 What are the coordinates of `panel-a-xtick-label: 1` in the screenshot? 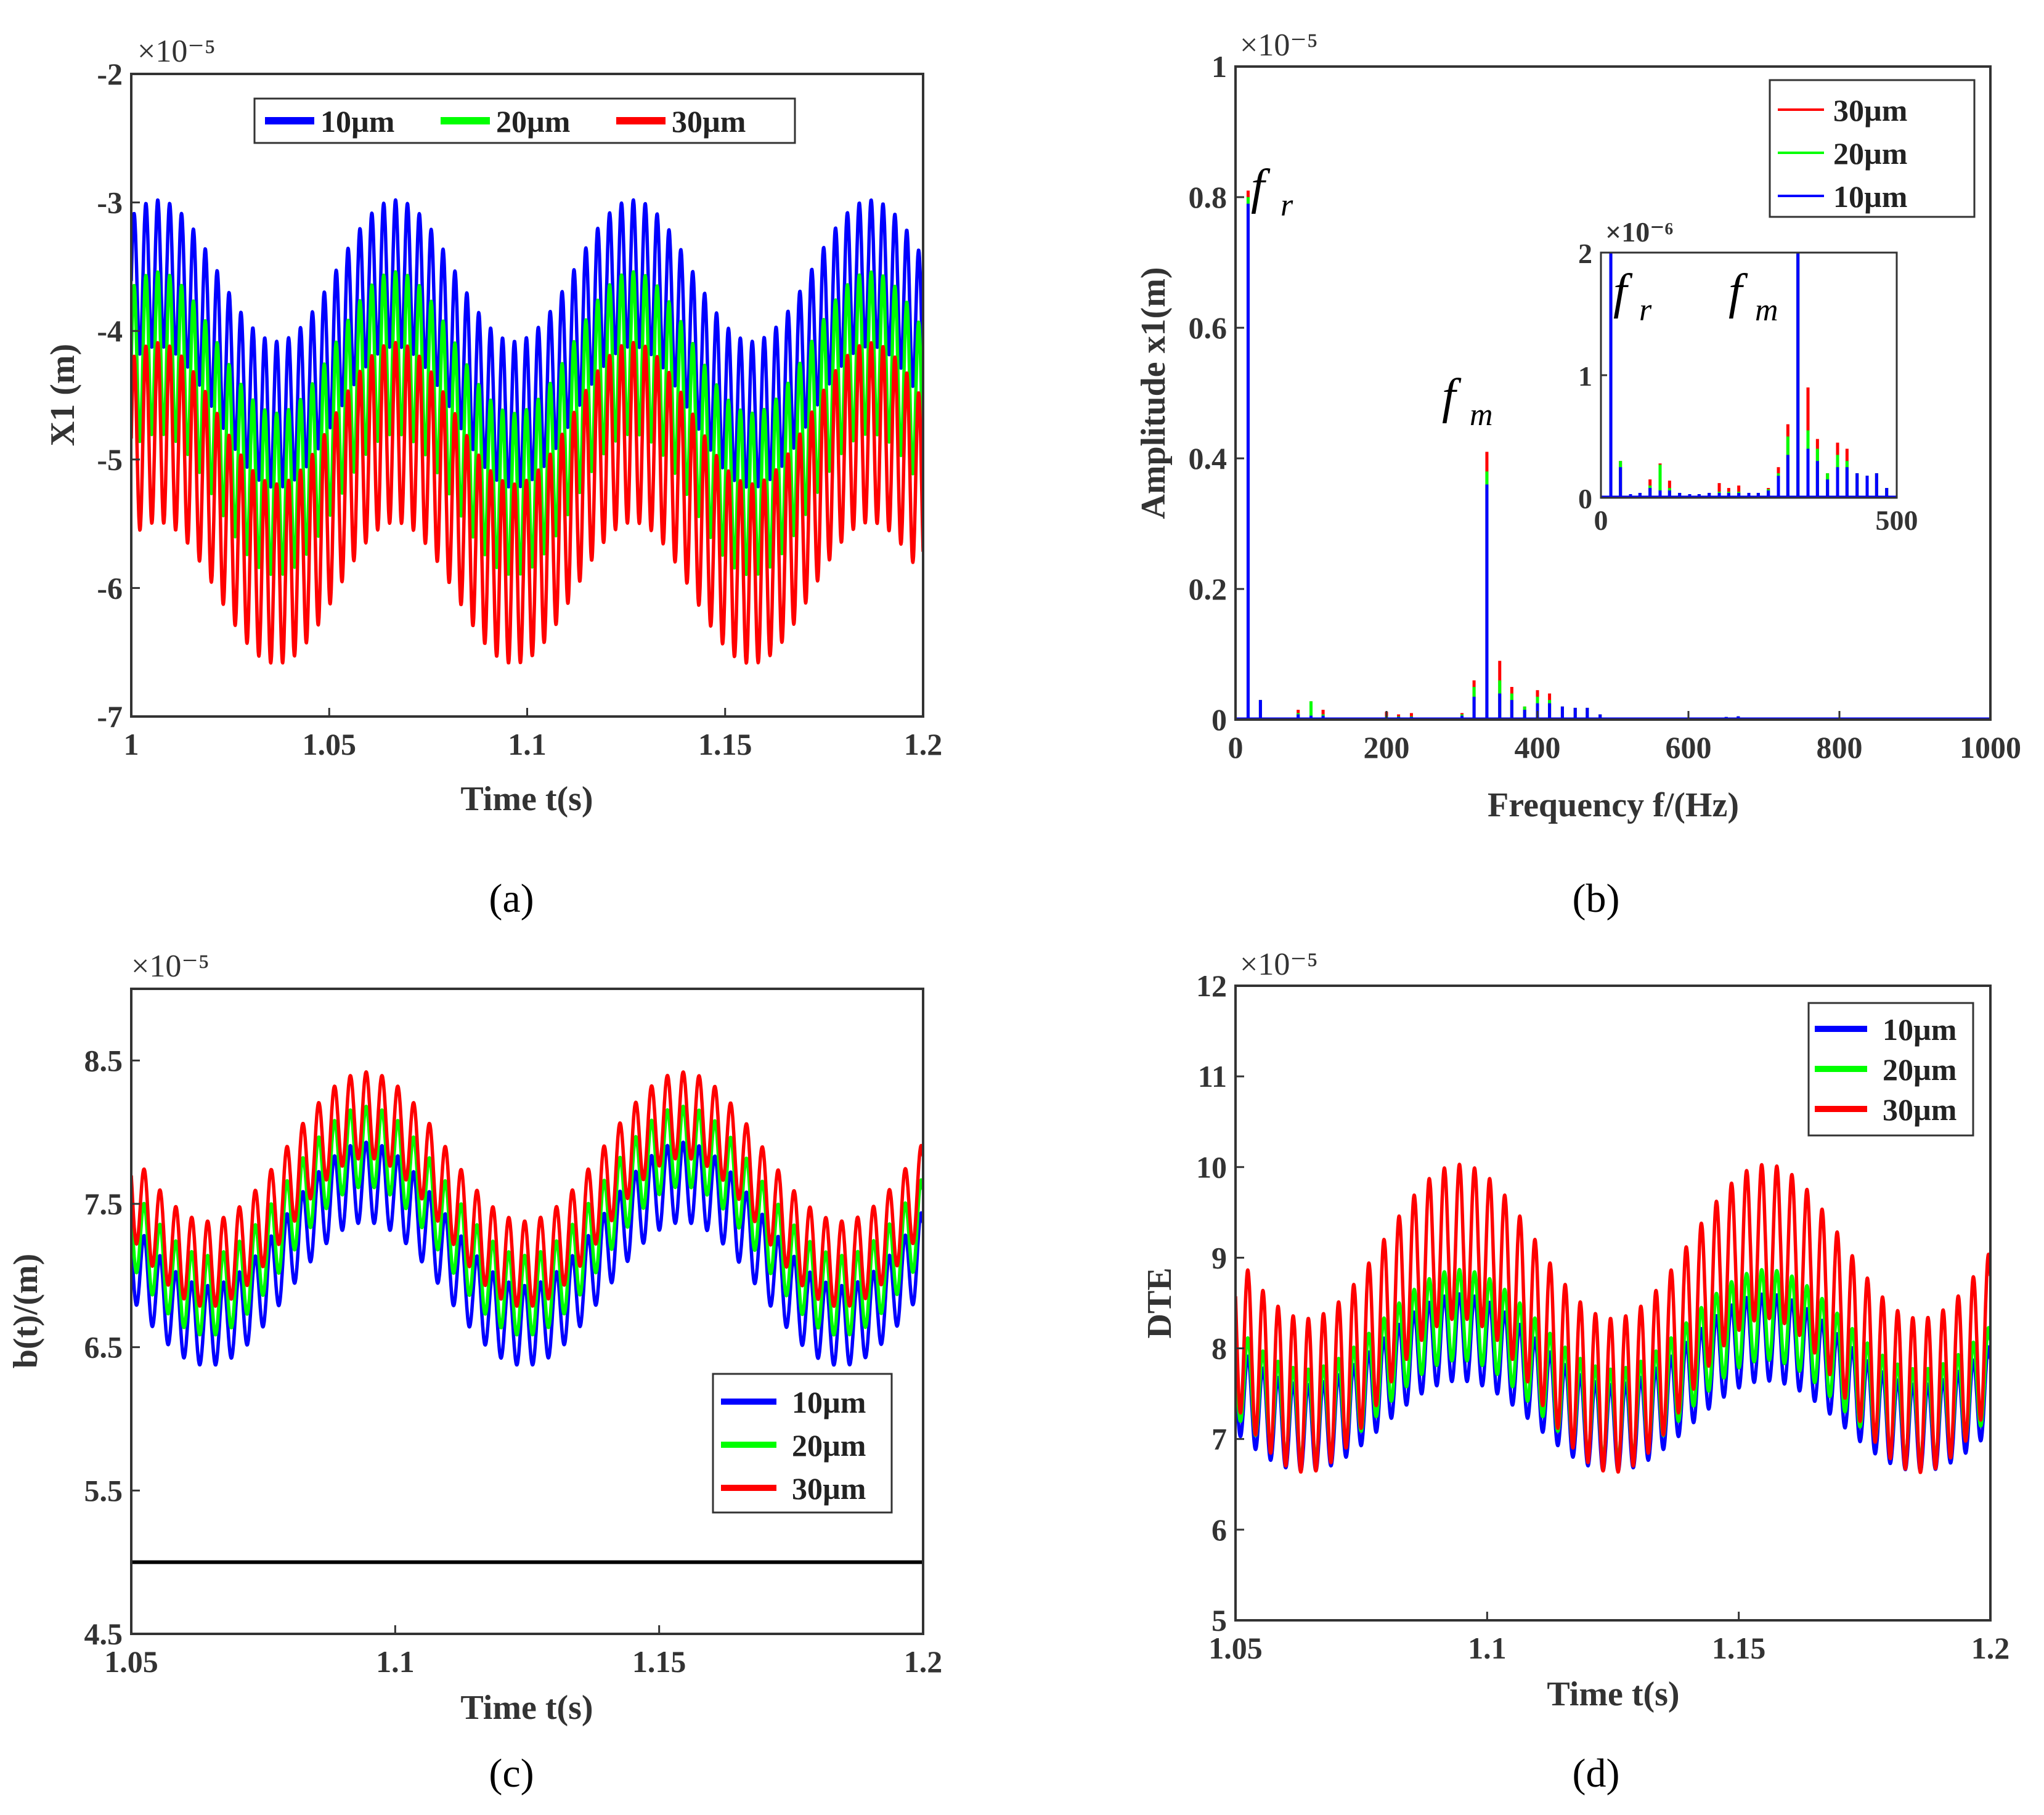 It's located at (131, 744).